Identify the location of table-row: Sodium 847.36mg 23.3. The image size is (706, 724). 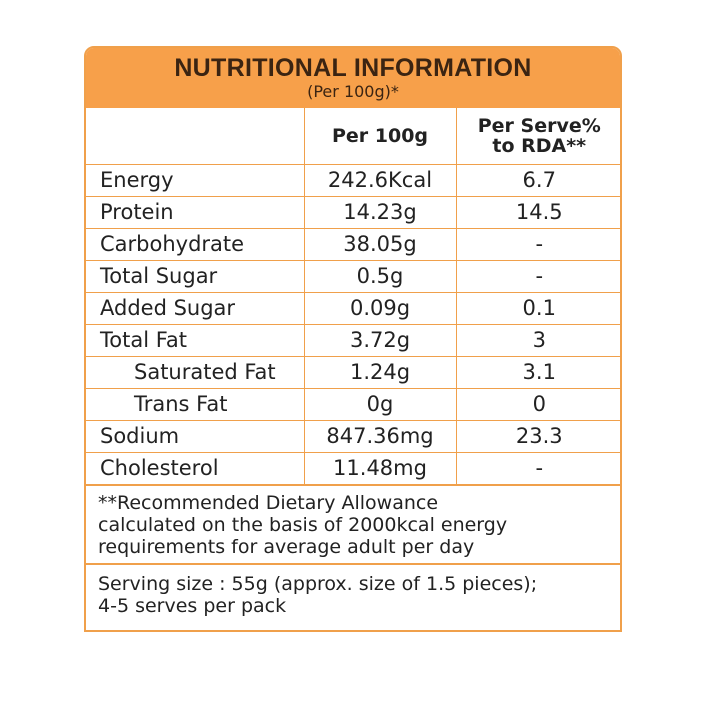
(353, 436).